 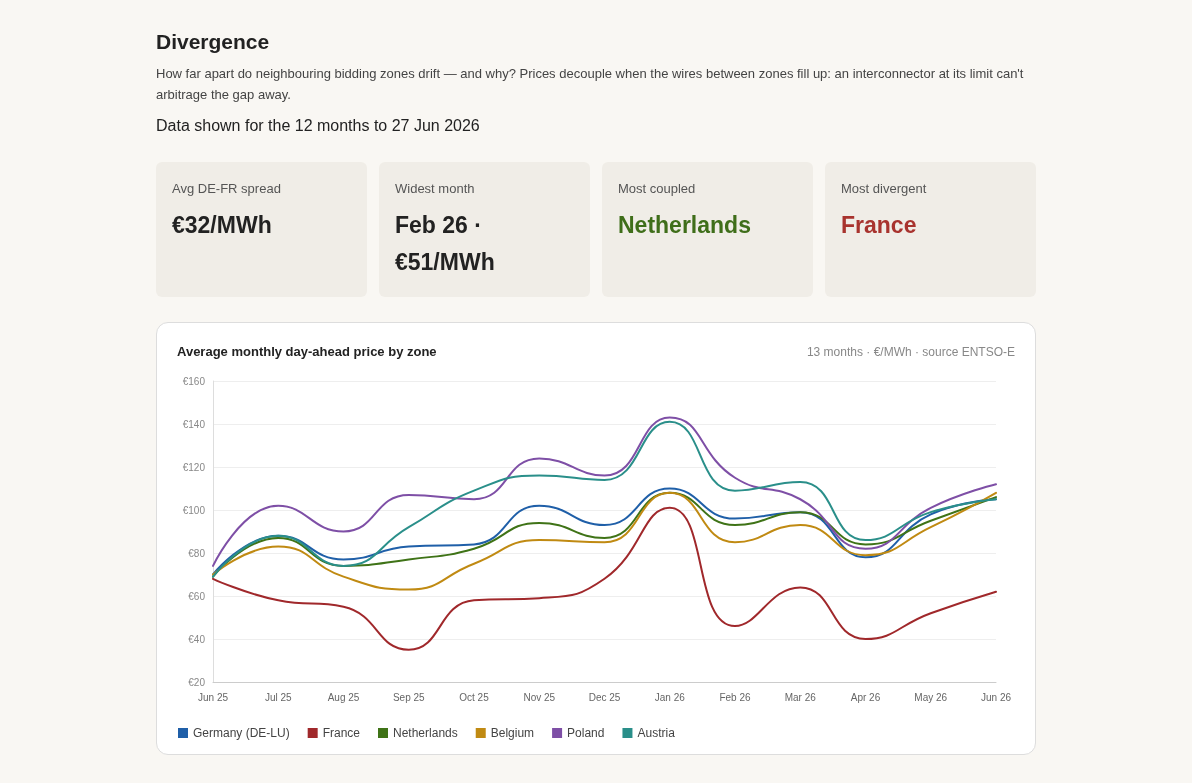 What do you see at coordinates (800, 697) in the screenshot?
I see `x-tick-label: Mar 26` at bounding box center [800, 697].